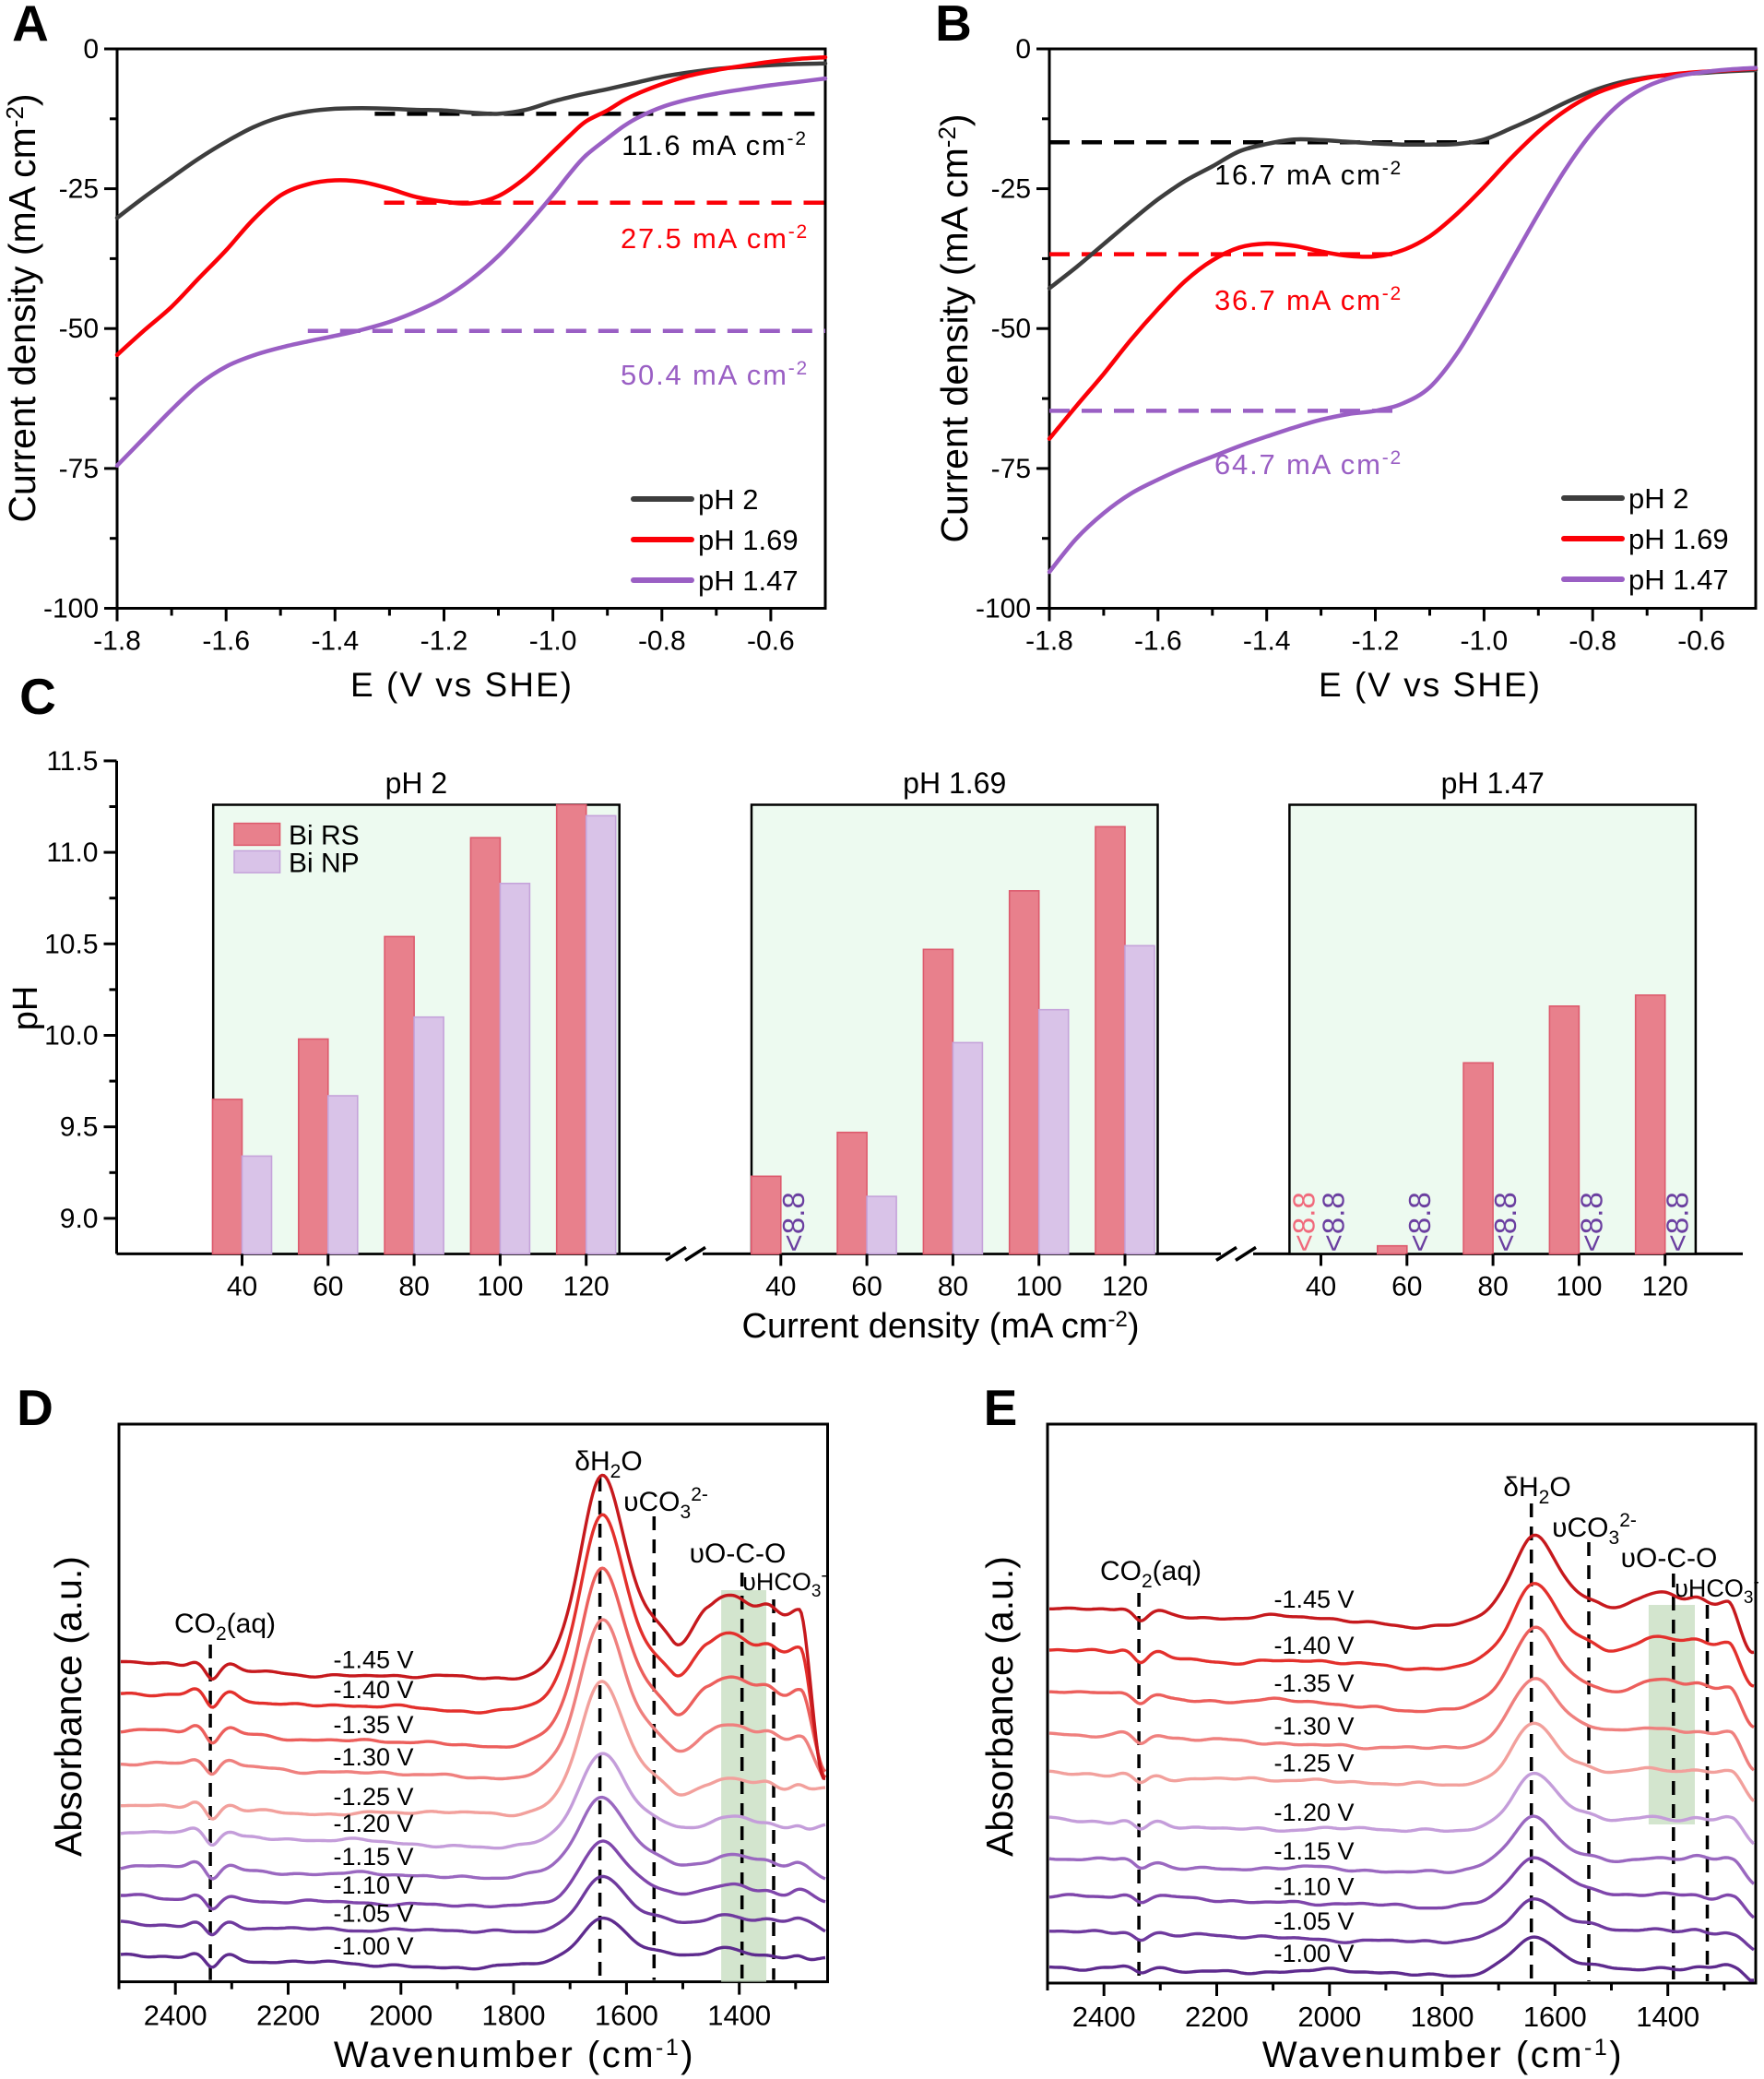 The height and width of the screenshot is (2079, 1764). I want to click on svg-text: 11.0, so click(72, 853).